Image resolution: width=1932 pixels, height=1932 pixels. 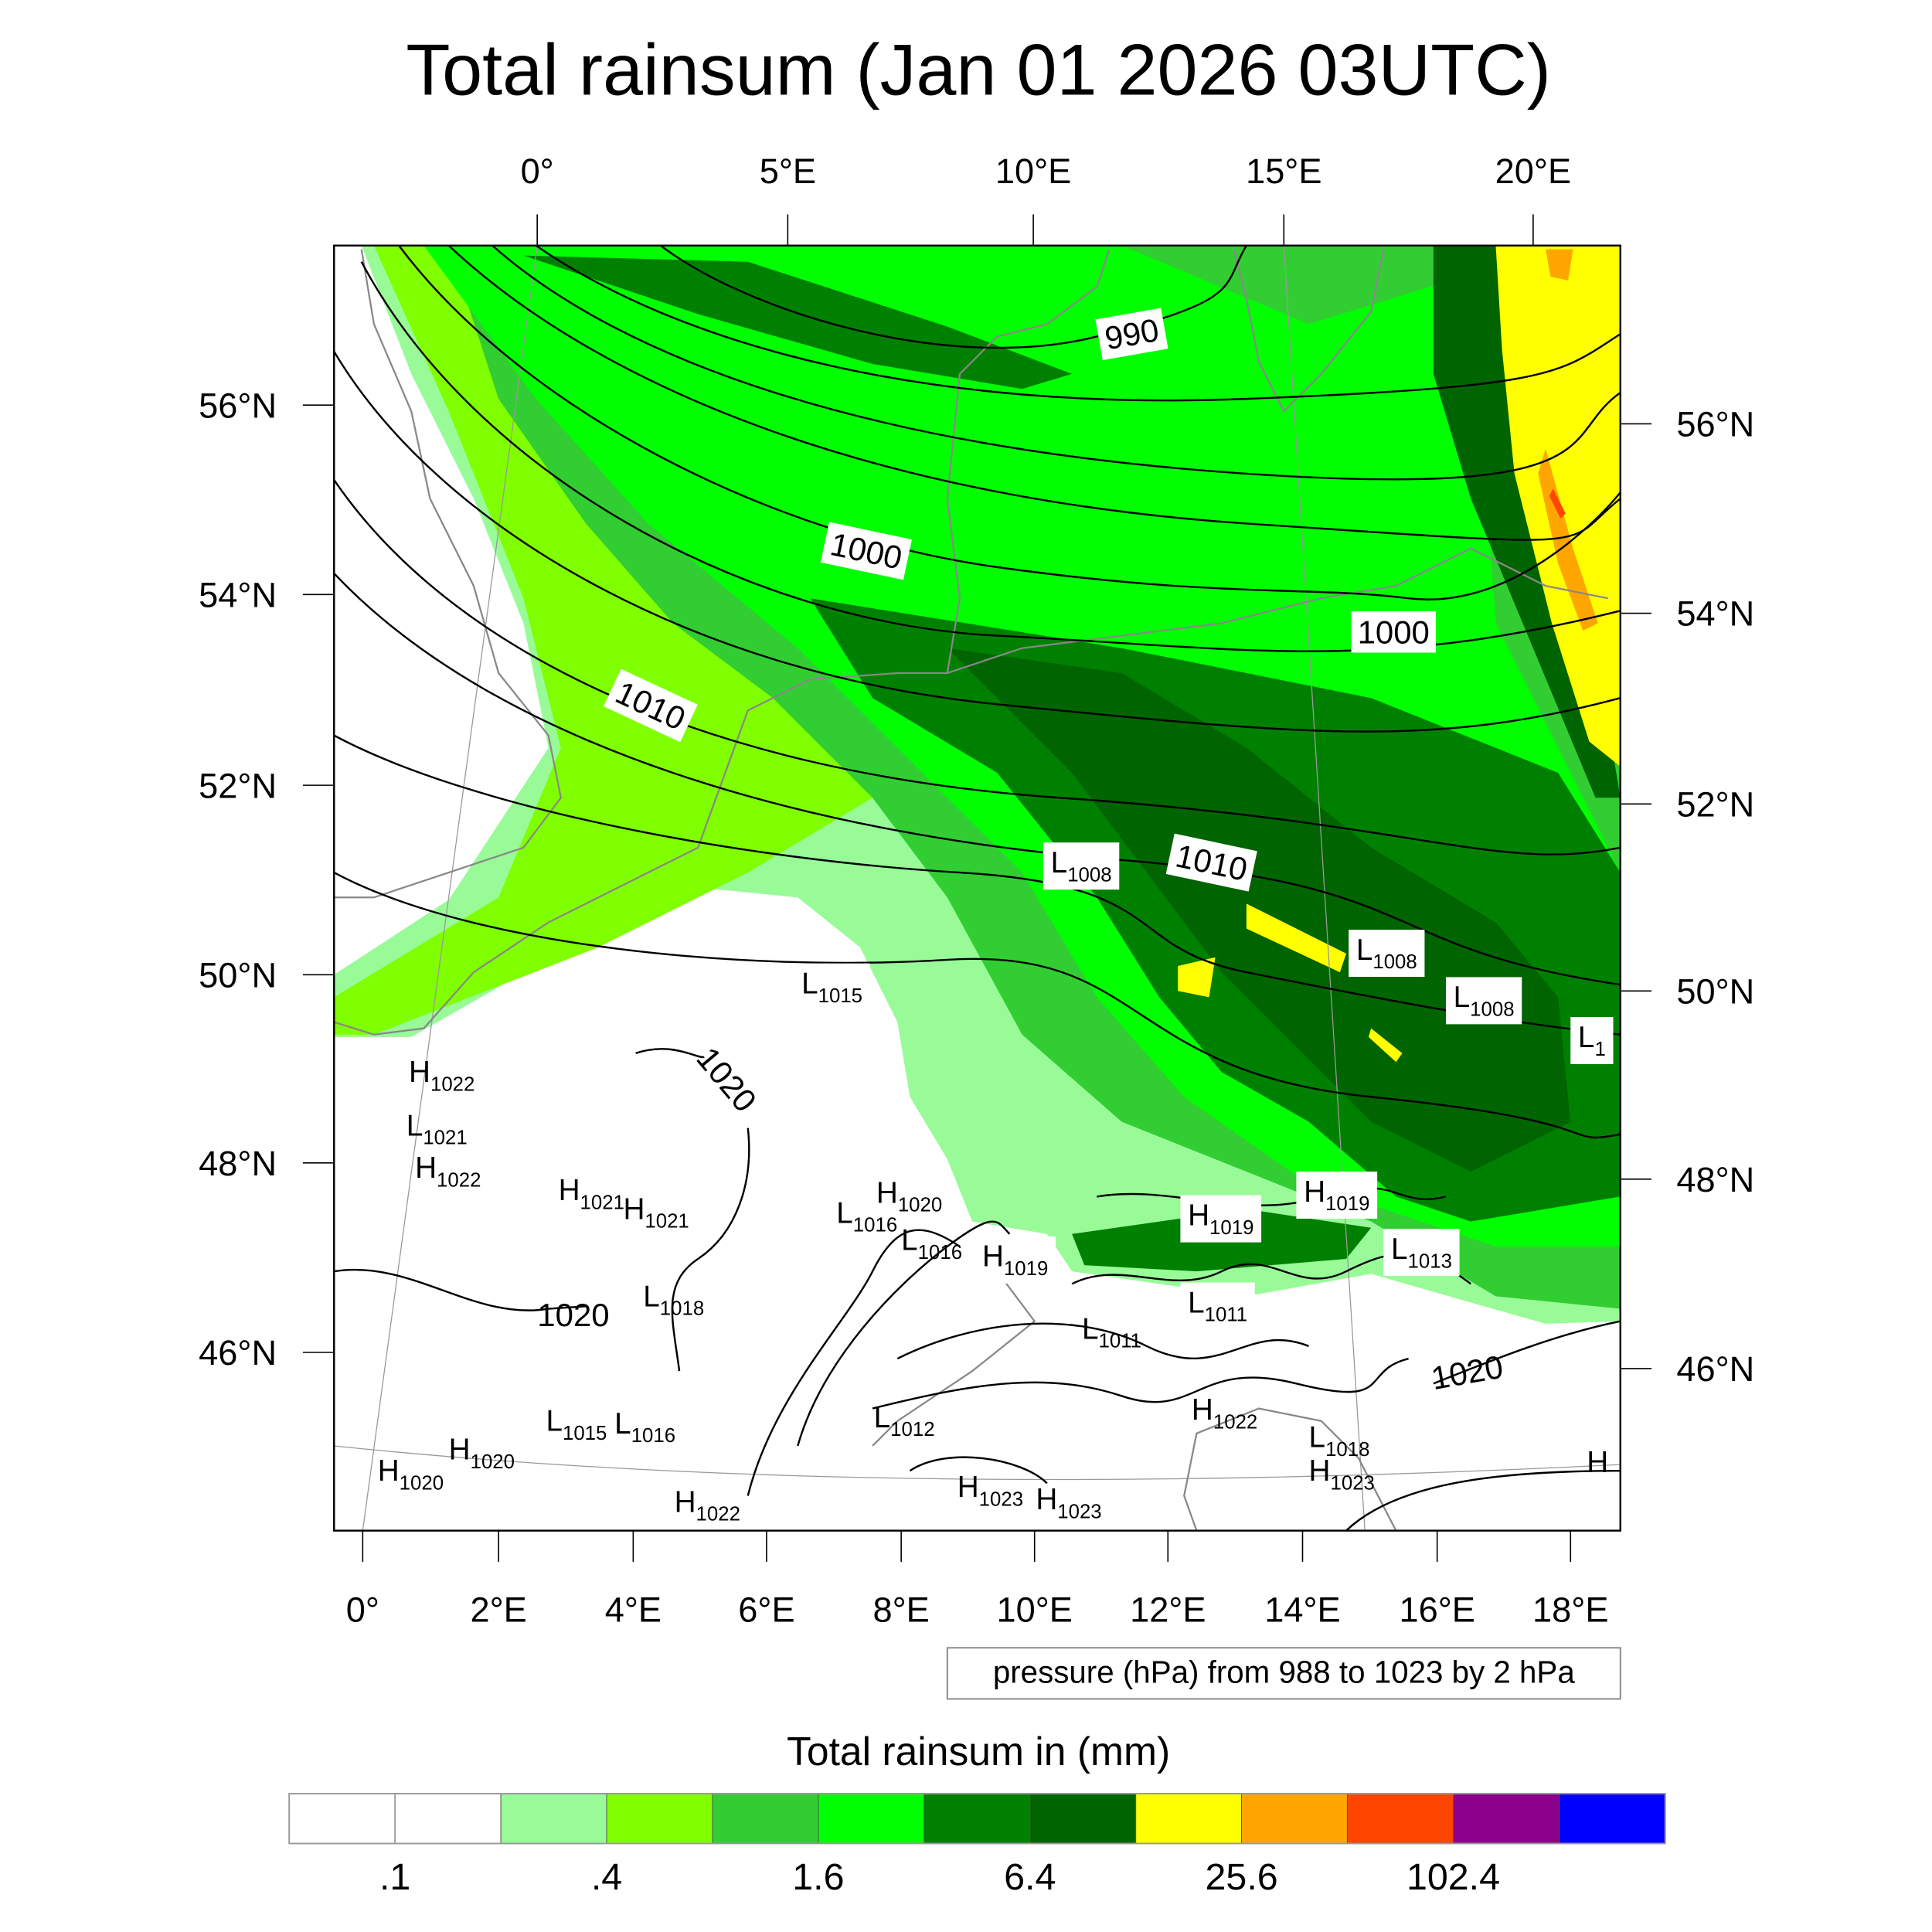 What do you see at coordinates (1715, 991) in the screenshot?
I see `right-lat-label: 50°N` at bounding box center [1715, 991].